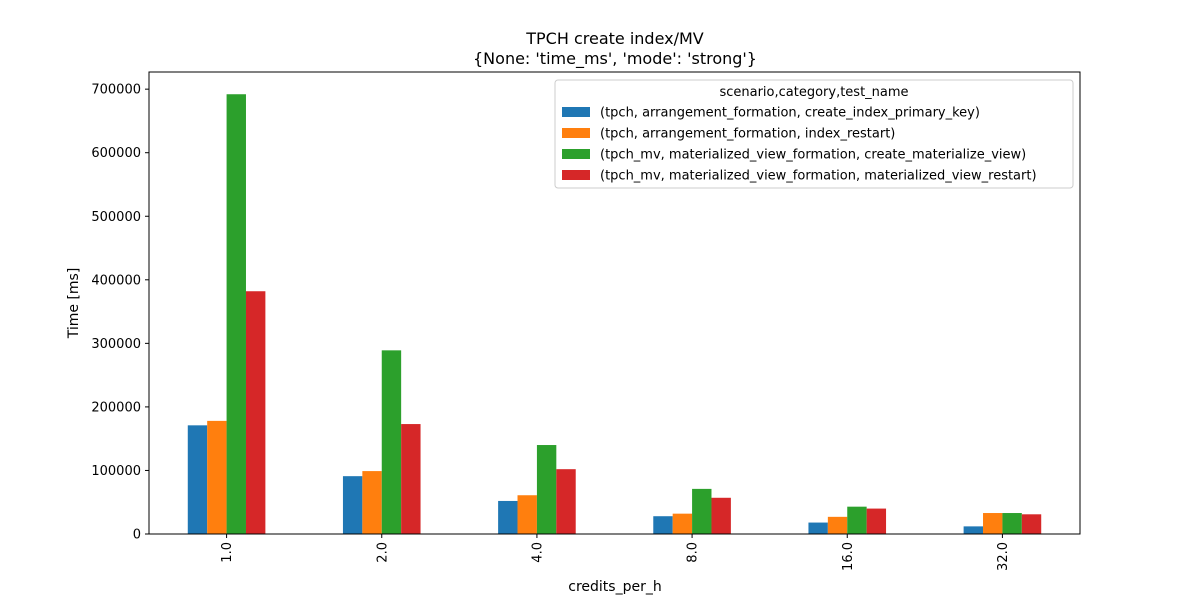 The width and height of the screenshot is (1200, 600). What do you see at coordinates (116, 344) in the screenshot?
I see `y-tick-label-3: 300000` at bounding box center [116, 344].